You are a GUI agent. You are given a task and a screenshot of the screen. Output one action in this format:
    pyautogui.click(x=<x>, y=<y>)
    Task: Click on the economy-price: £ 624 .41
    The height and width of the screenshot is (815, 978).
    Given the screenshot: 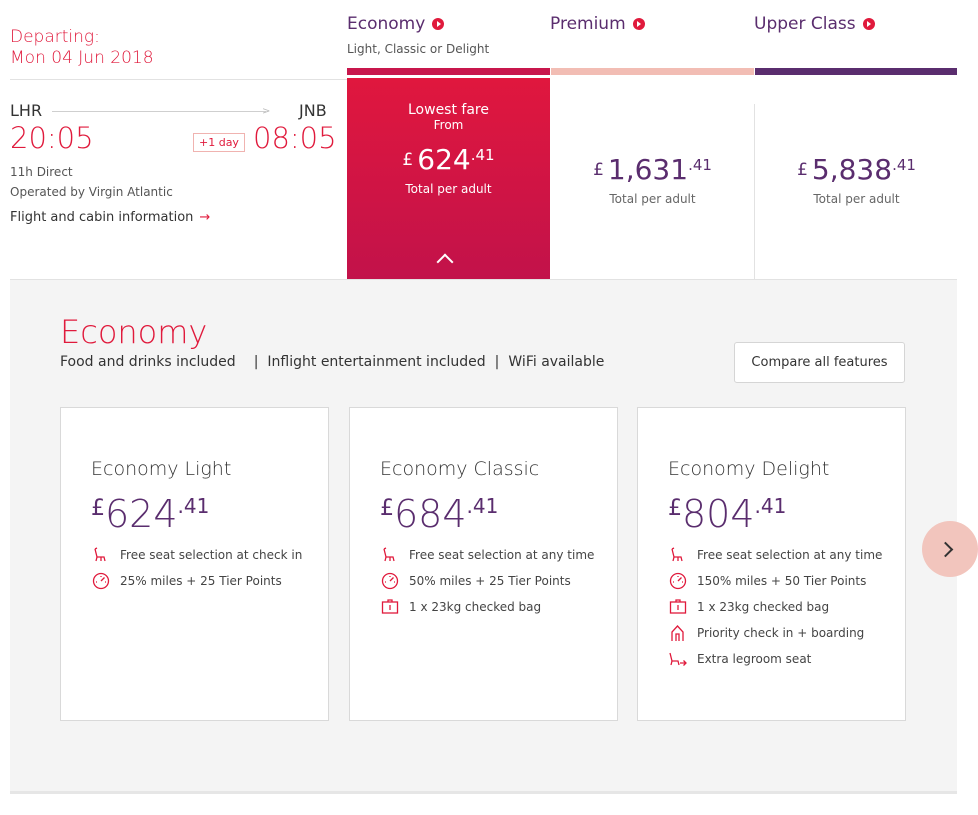 What is the action you would take?
    pyautogui.click(x=448, y=160)
    